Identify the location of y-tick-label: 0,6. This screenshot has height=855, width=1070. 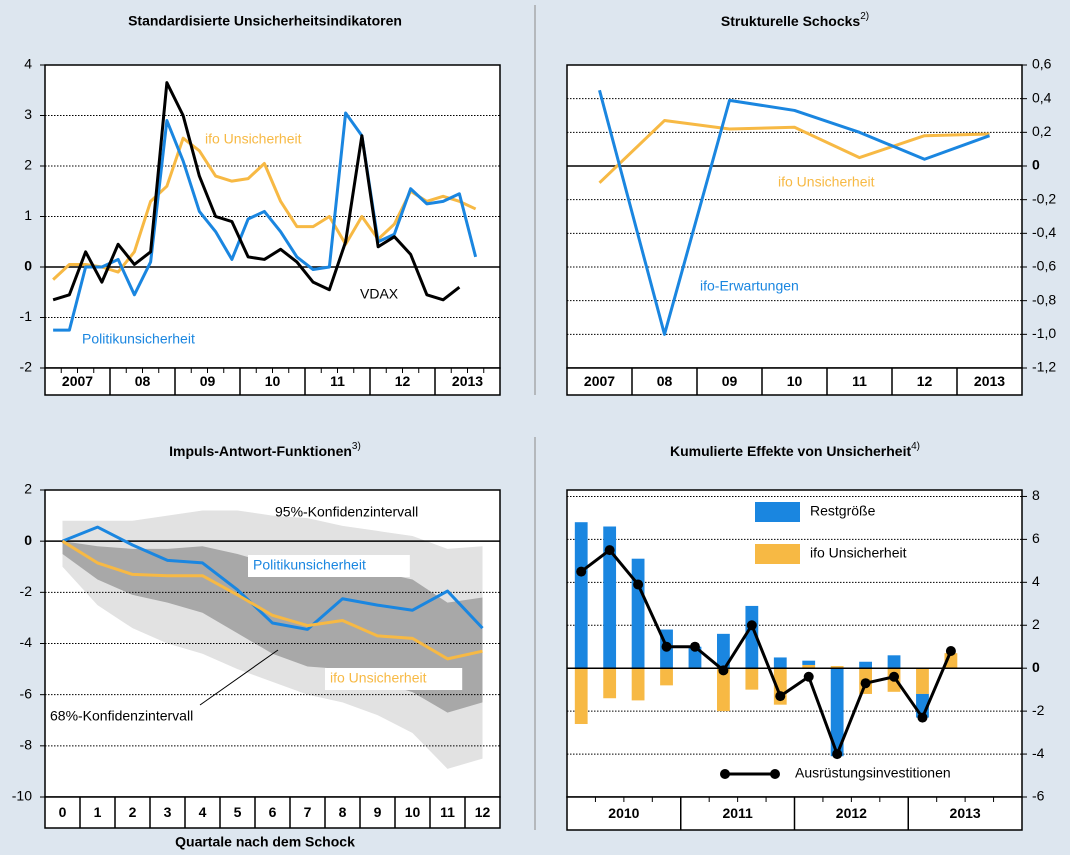
(1042, 64).